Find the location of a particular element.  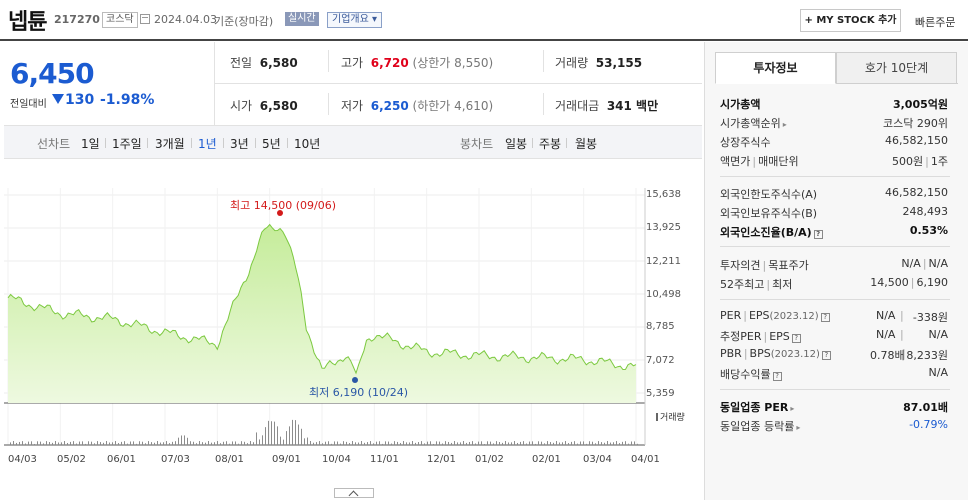

x-tick: 06/01 is located at coordinates (121, 459).